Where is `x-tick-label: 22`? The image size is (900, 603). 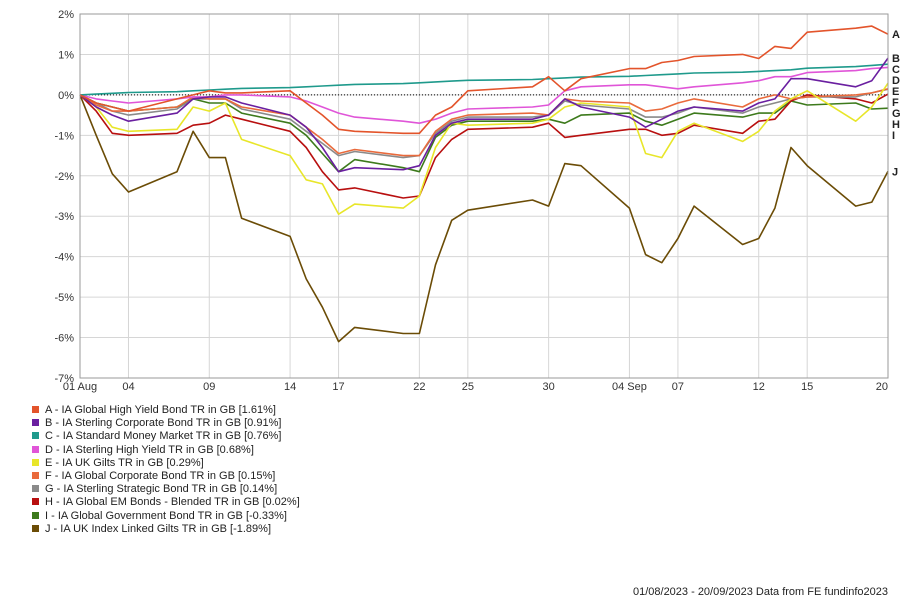 x-tick-label: 22 is located at coordinates (419, 387).